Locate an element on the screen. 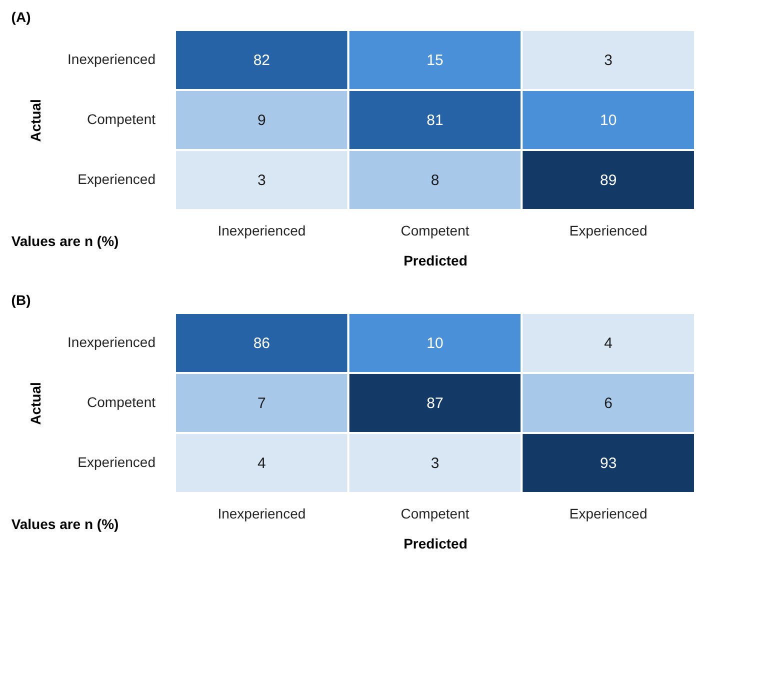 The width and height of the screenshot is (762, 695). data-label: 89 is located at coordinates (608, 180).